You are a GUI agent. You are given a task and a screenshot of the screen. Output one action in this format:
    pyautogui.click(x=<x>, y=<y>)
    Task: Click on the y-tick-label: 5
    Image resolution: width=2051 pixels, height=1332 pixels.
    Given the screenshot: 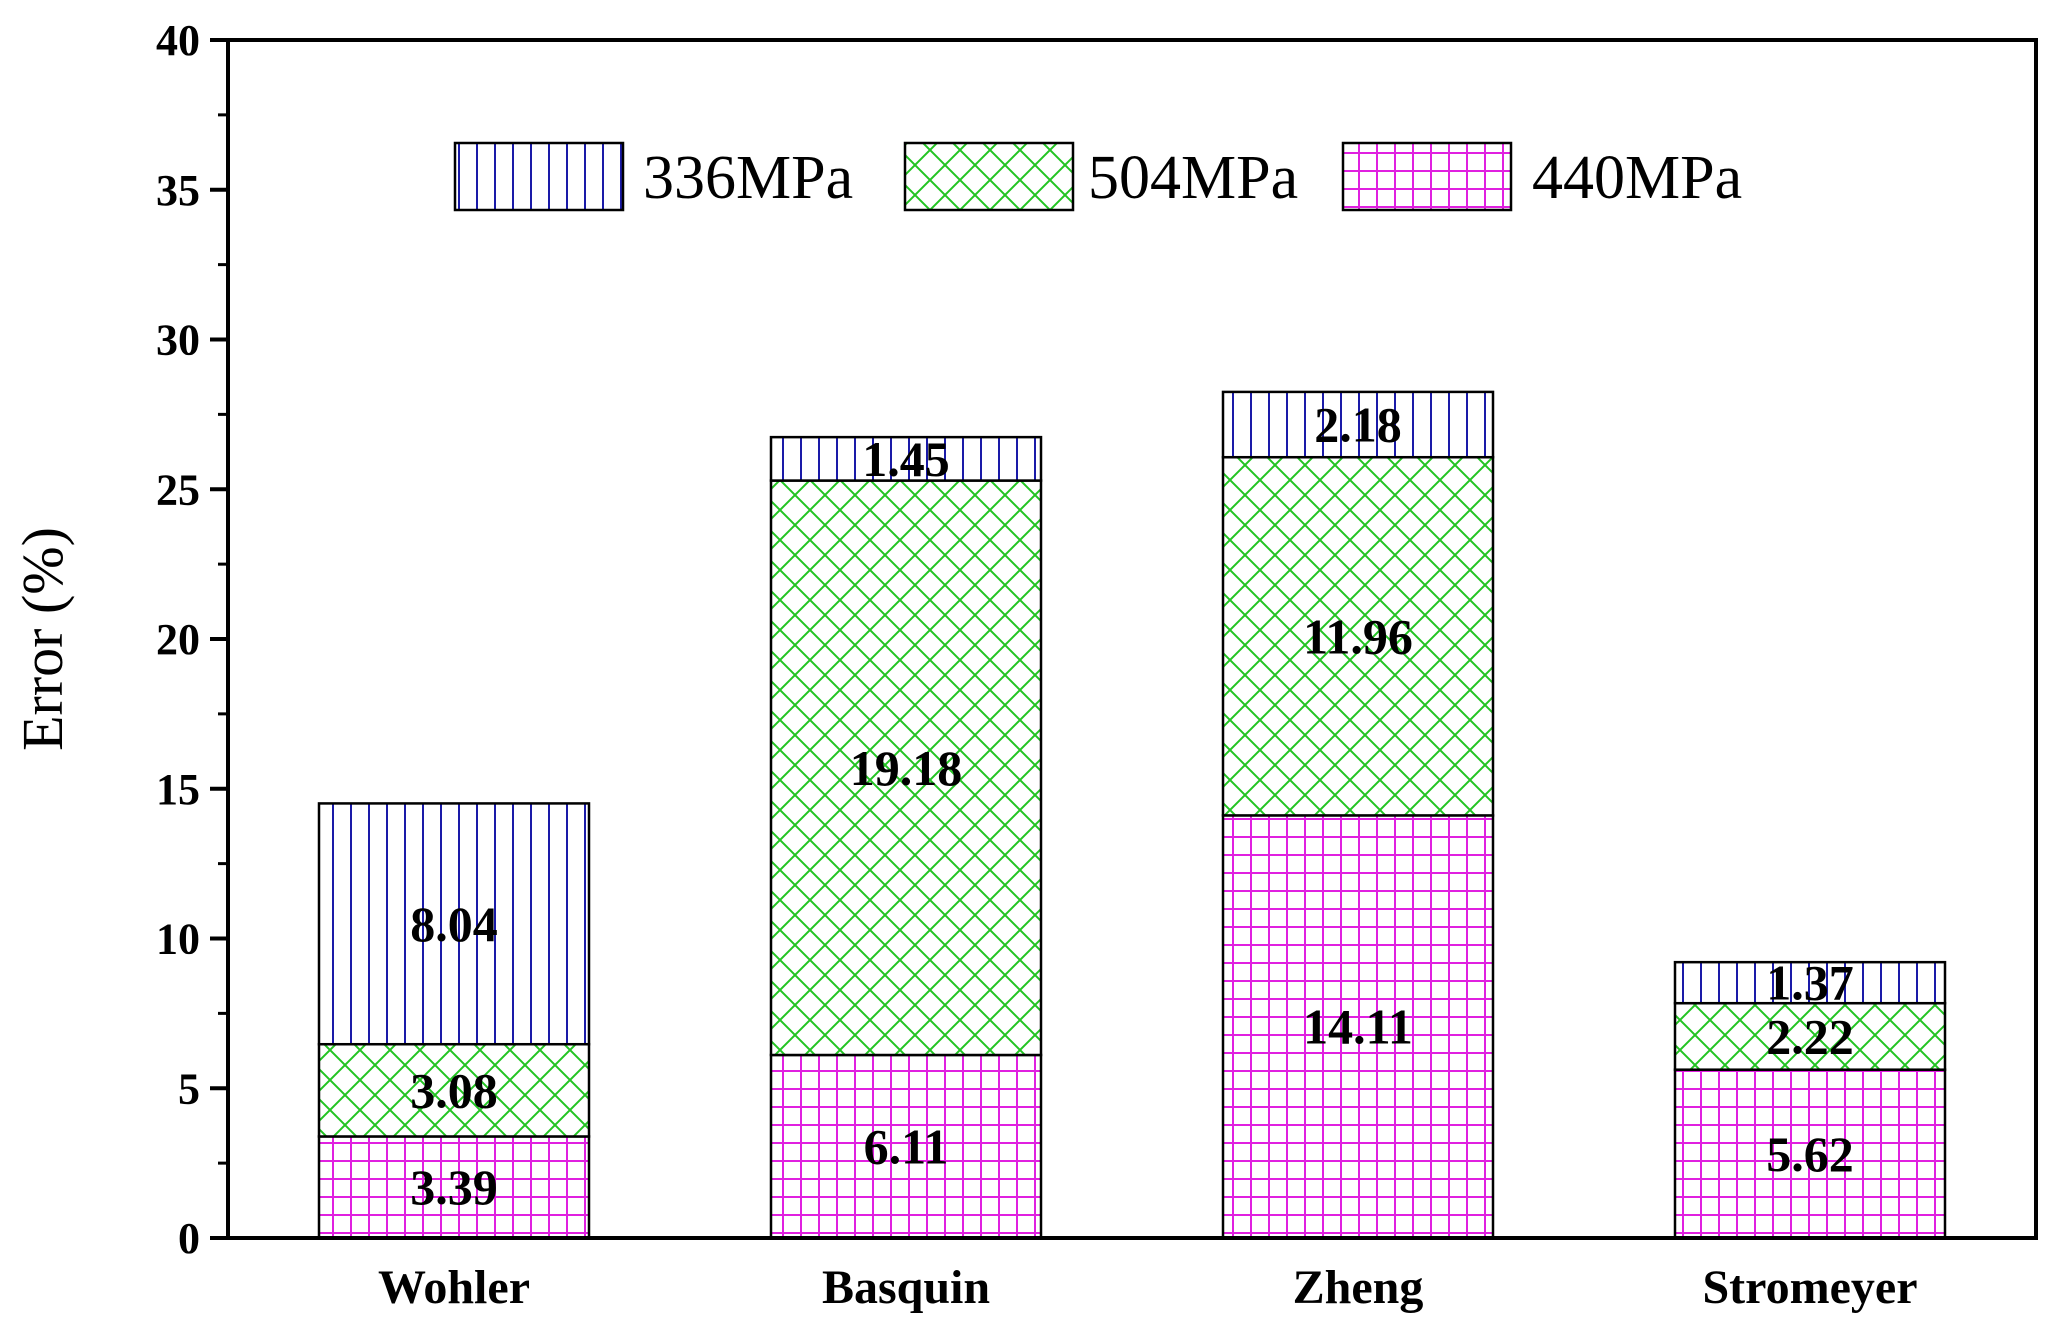 What is the action you would take?
    pyautogui.click(x=189, y=1088)
    